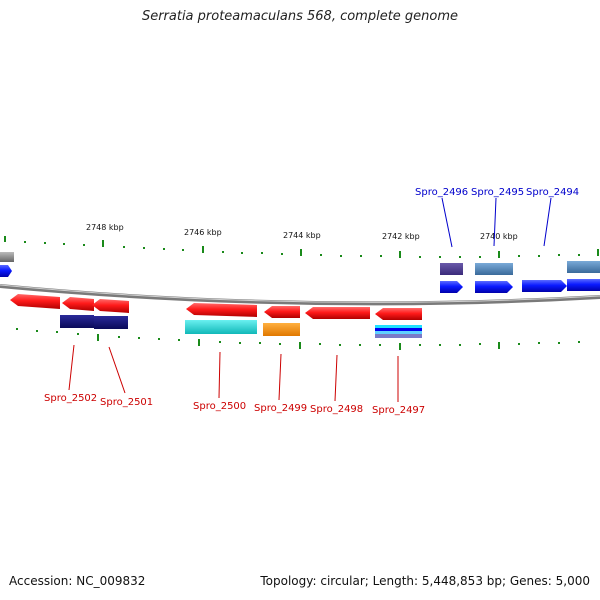  I want to click on gene-partial-blue-left, so click(6, 271).